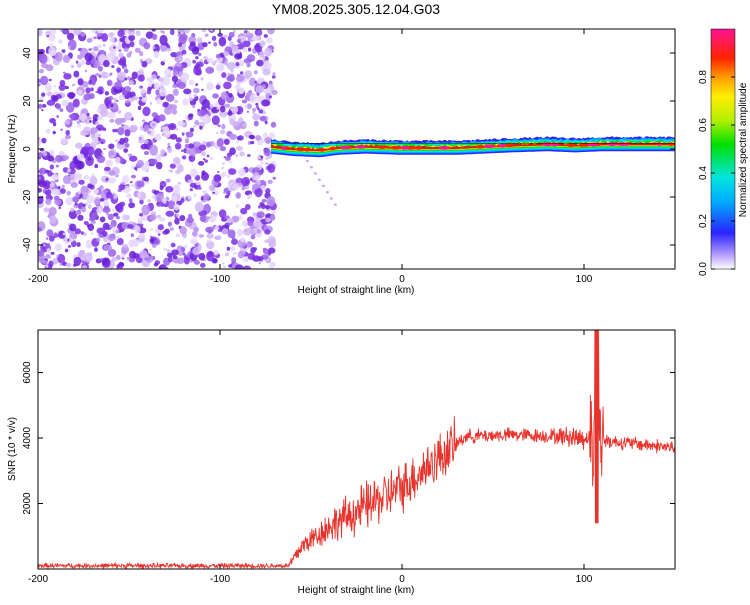  Describe the element at coordinates (361, 147) in the screenshot. I see `band-peak` at that location.